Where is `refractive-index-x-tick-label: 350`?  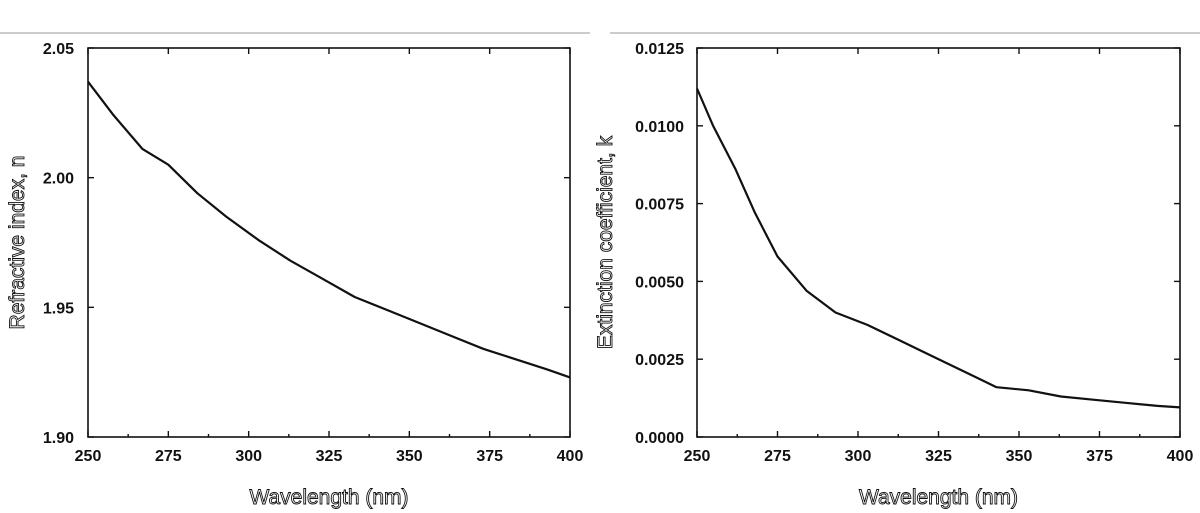
refractive-index-x-tick-label: 350 is located at coordinates (409, 456).